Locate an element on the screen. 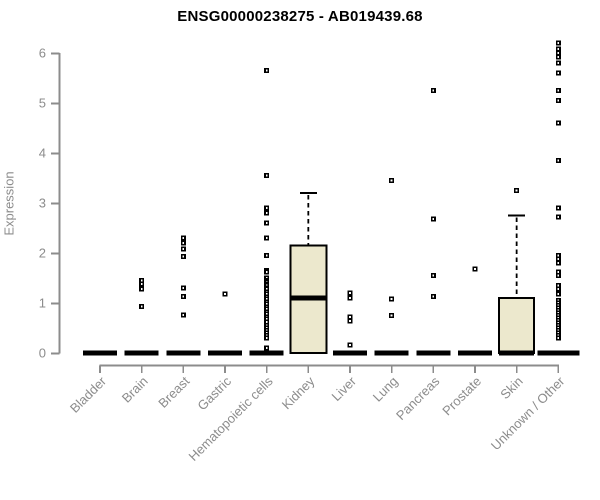  x-tick-label: Liver is located at coordinates (344, 388).